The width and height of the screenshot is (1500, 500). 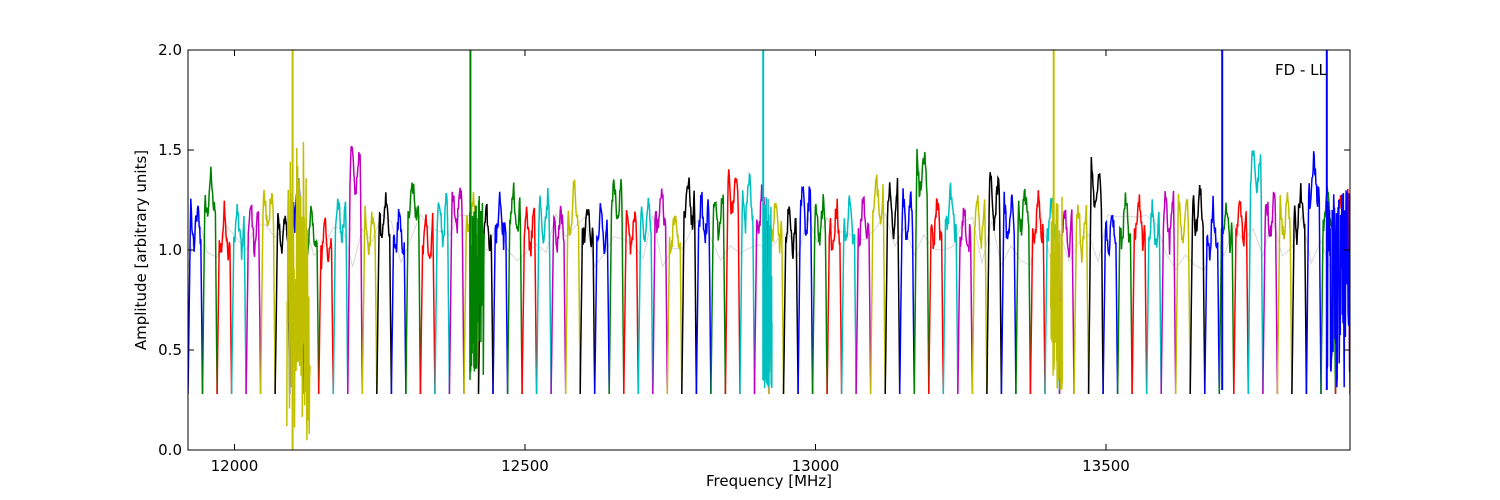 I want to click on x-tick-label: 12000, so click(x=235, y=466).